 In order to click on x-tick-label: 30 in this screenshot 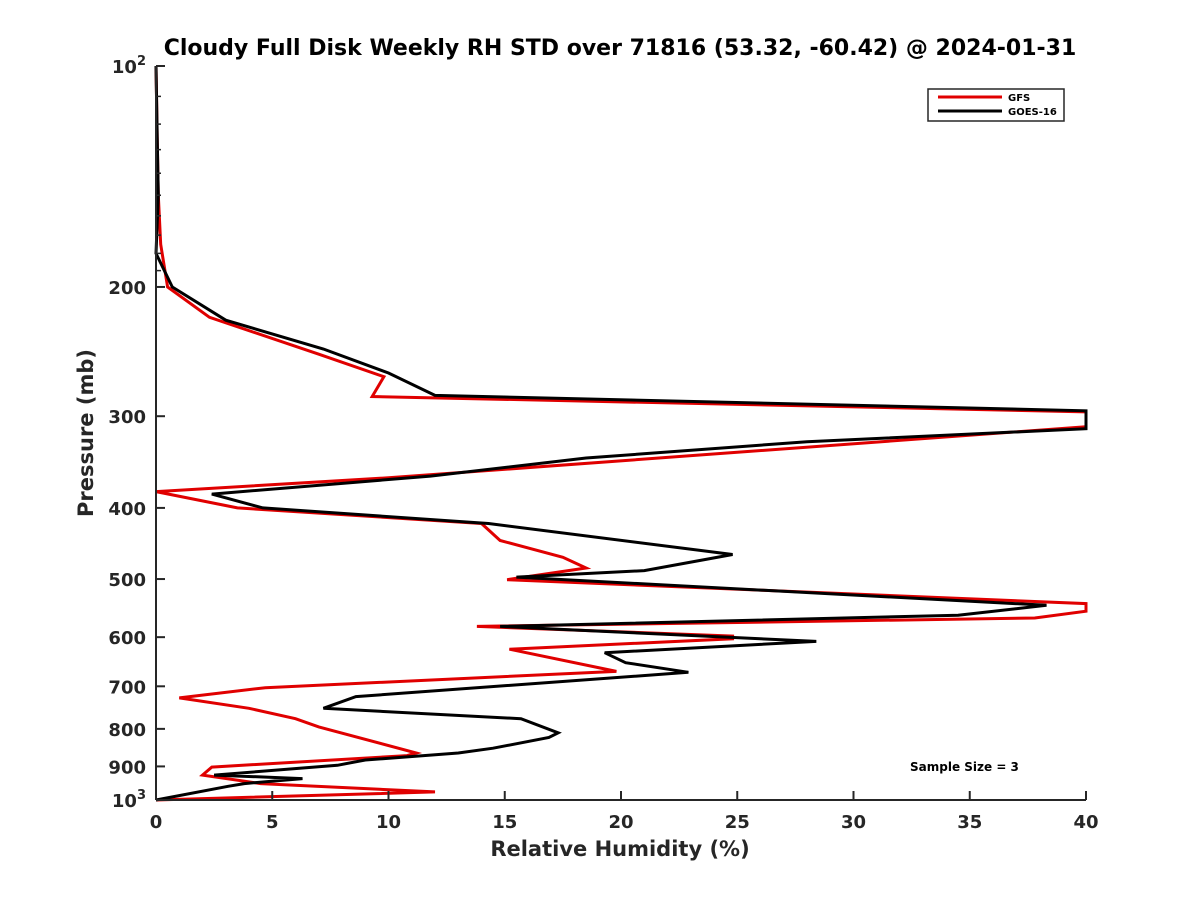, I will do `click(853, 822)`.